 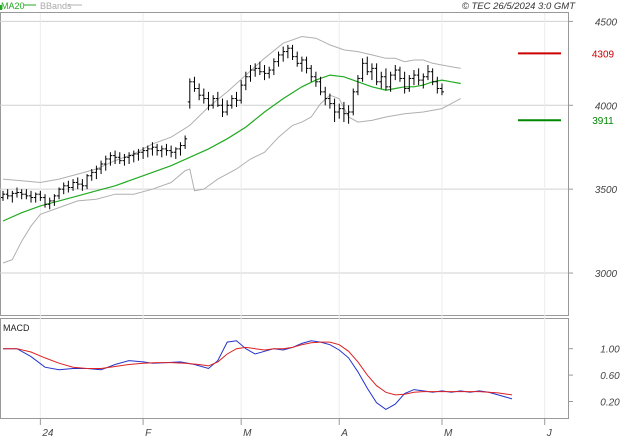 I want to click on ma20-legend-label: MA20, so click(x=13, y=6).